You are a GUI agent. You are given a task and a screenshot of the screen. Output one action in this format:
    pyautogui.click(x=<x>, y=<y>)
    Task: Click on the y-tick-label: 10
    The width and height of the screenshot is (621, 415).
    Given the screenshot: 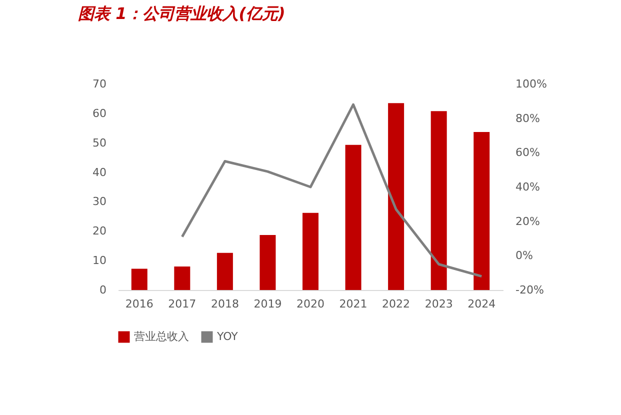 What is the action you would take?
    pyautogui.click(x=99, y=261)
    